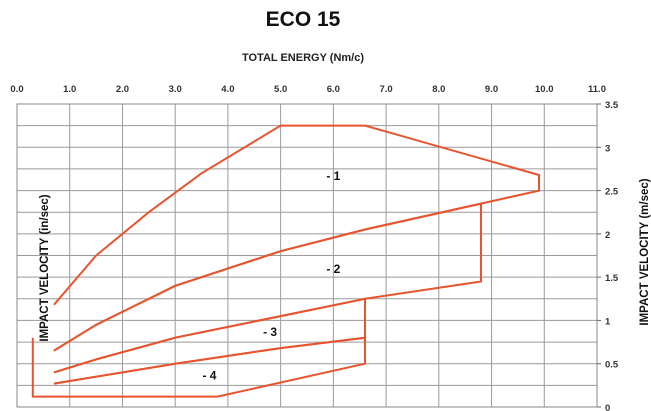  Describe the element at coordinates (308, 89) in the screenshot. I see `x-axis-ticks: 0.0 1.0 2.0 3.0 4.0 5.0 6.0 7.0 8.0 9.0 10.0 11.0` at that location.